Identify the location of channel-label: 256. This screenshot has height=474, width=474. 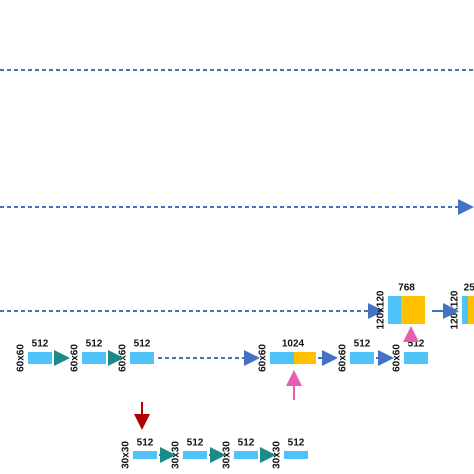
(469, 288).